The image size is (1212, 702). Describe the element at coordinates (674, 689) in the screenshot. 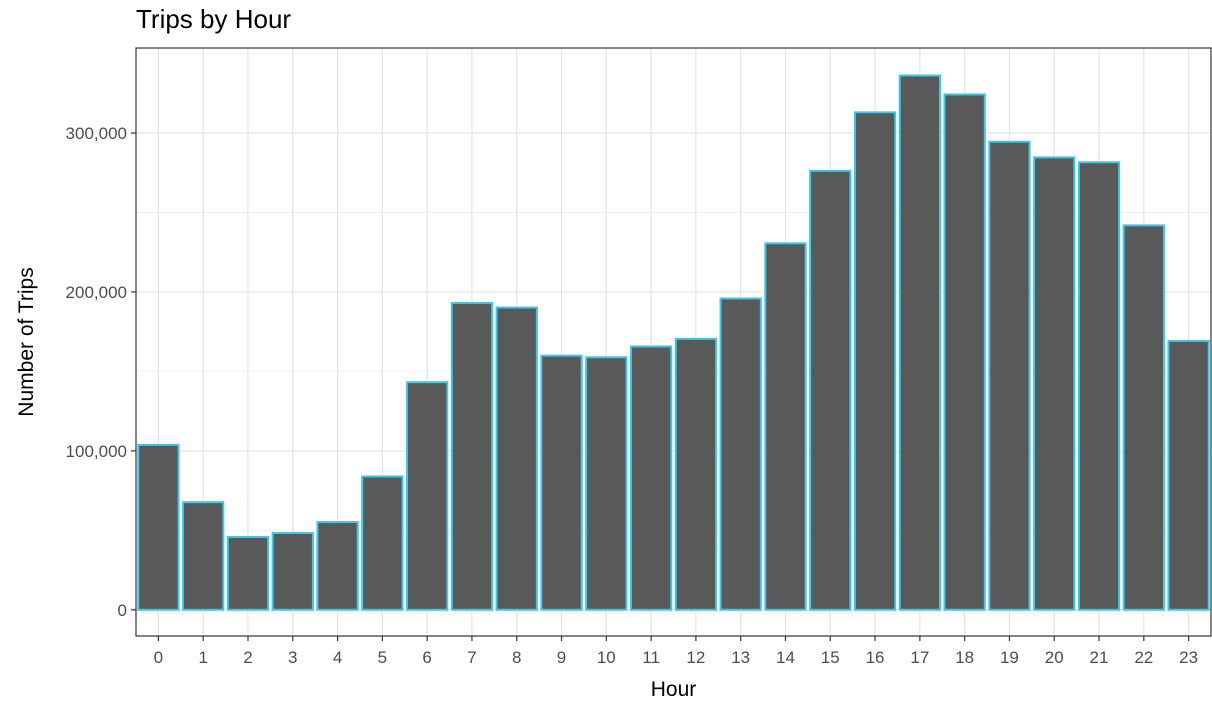

I see `x-axis-title: Hour` at that location.